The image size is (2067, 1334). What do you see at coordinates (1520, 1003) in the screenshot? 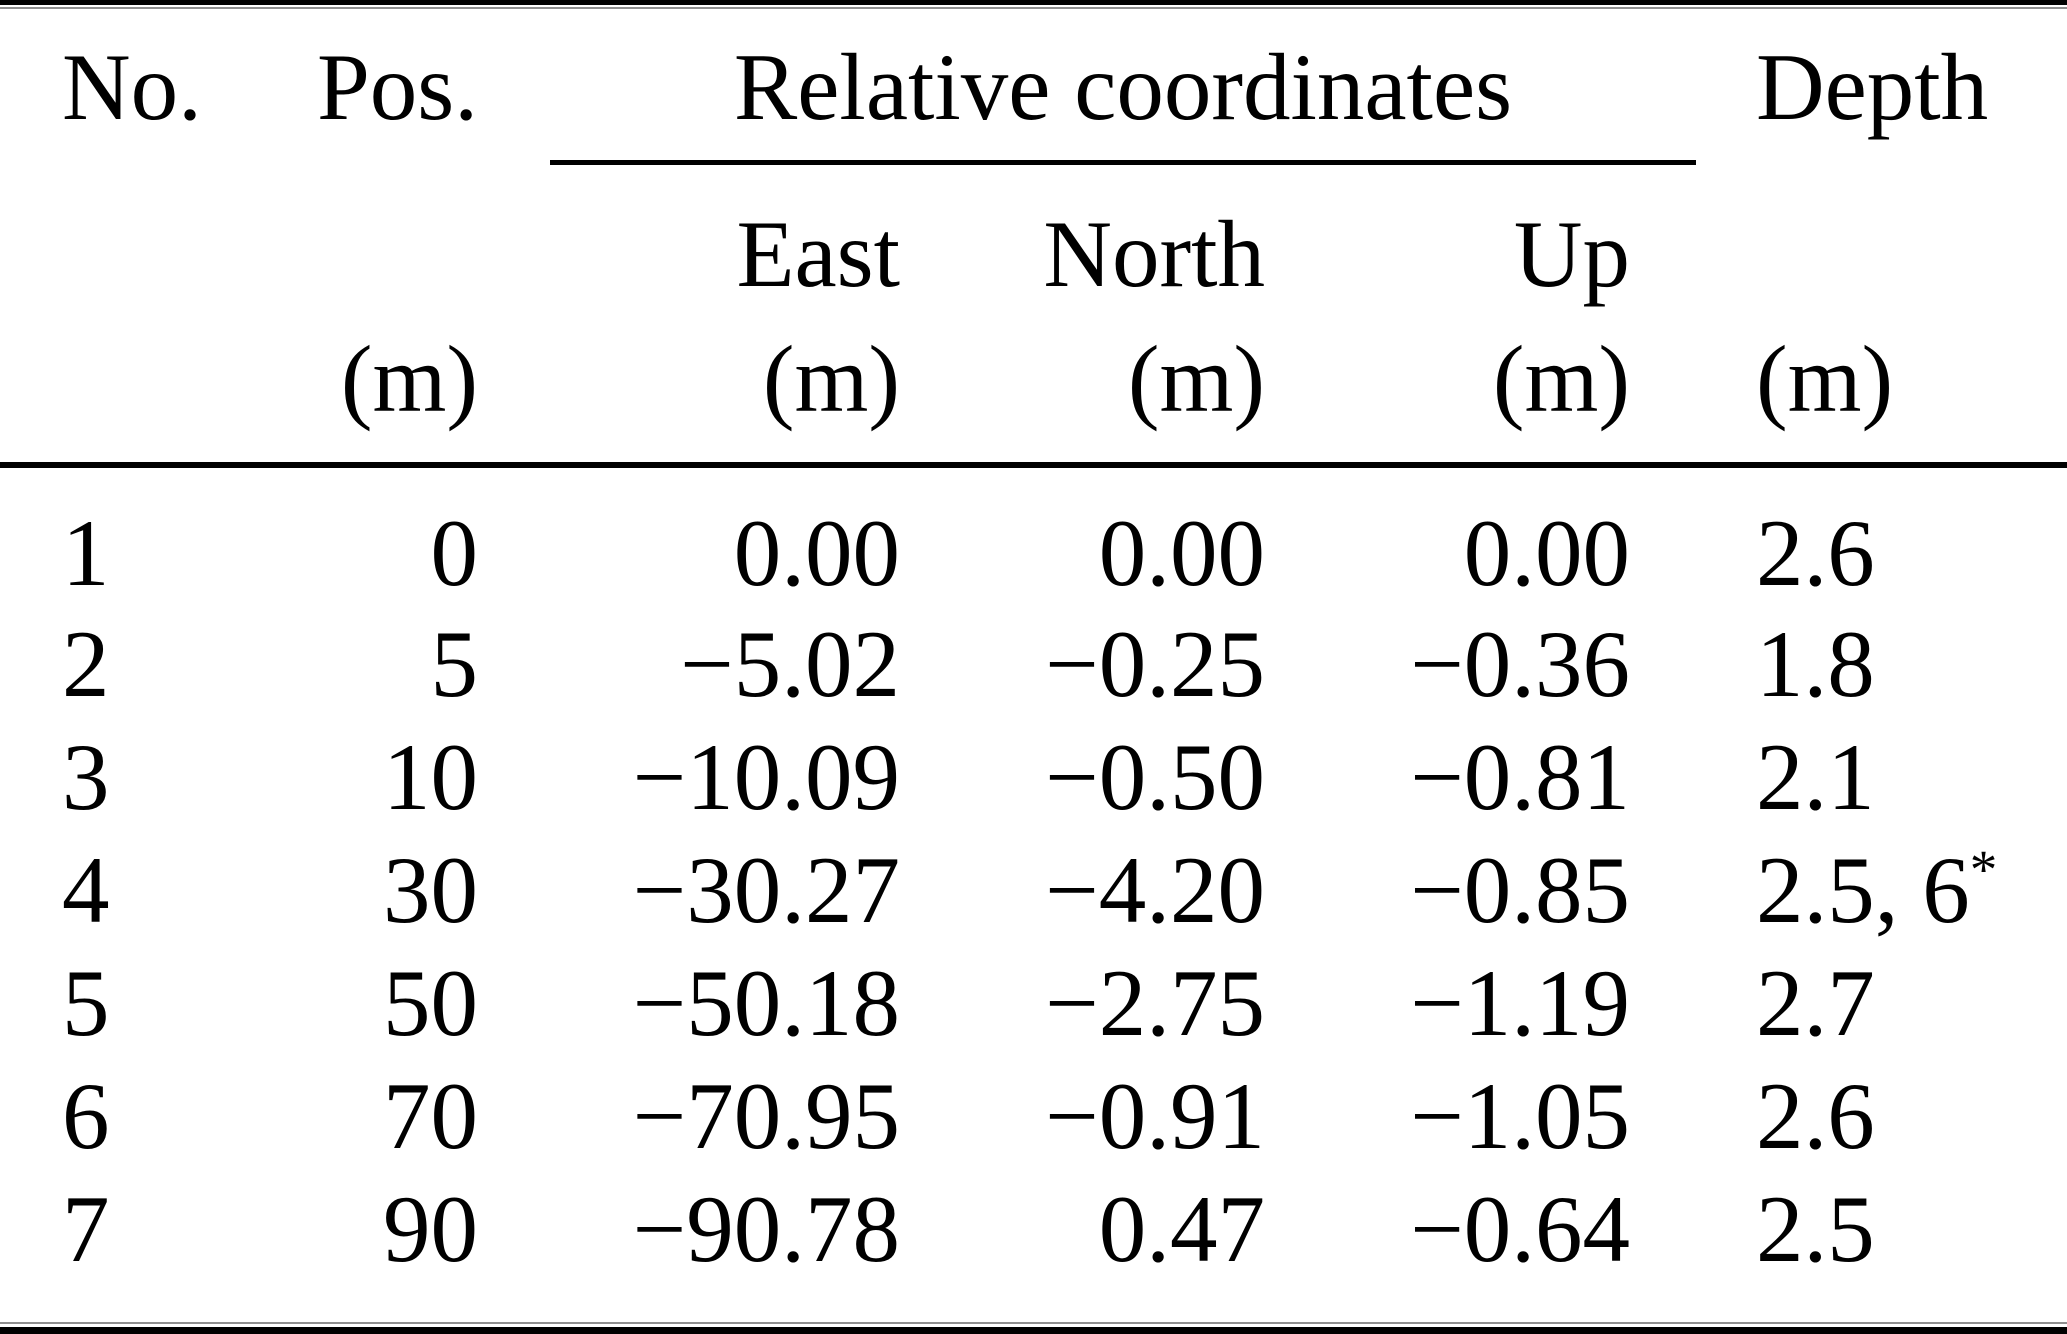
I see `cell-up: −1.19` at bounding box center [1520, 1003].